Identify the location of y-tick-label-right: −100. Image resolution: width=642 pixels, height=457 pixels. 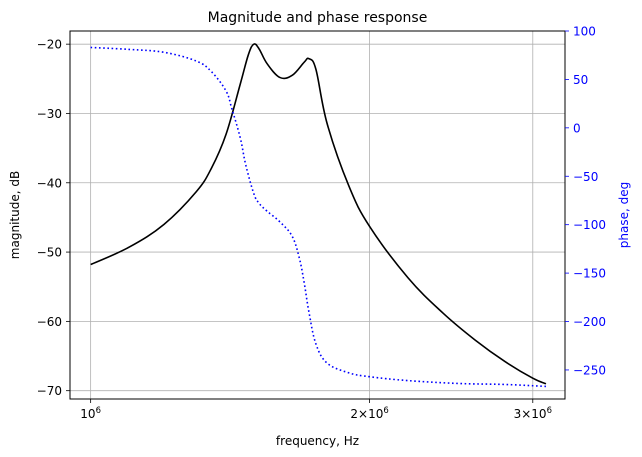
(589, 225).